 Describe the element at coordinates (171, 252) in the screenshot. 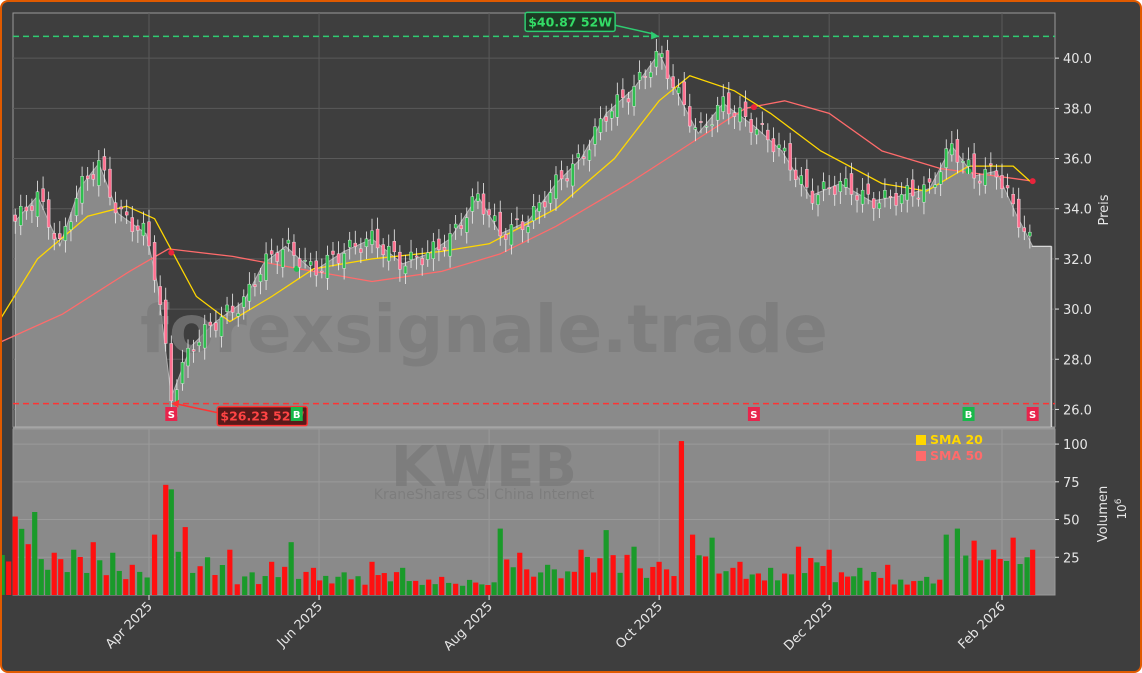

I see `sma-cross-marker` at that location.